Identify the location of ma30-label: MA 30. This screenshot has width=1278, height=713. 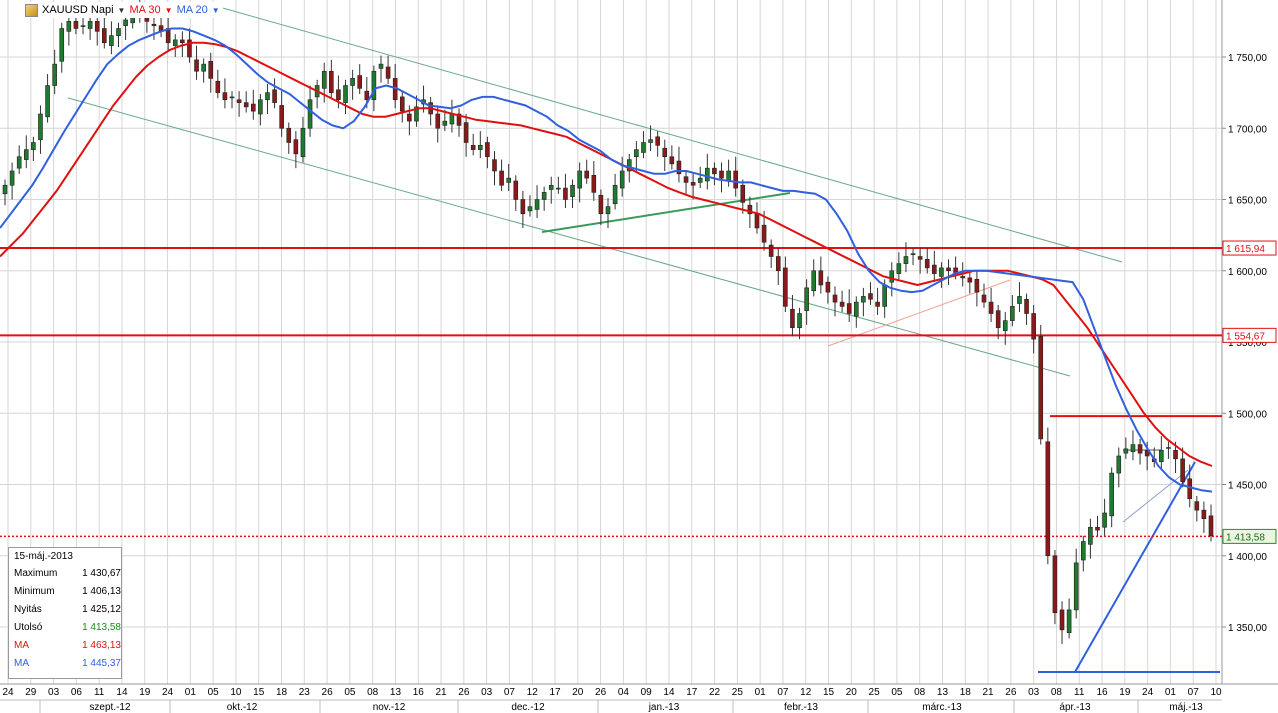
(145, 10).